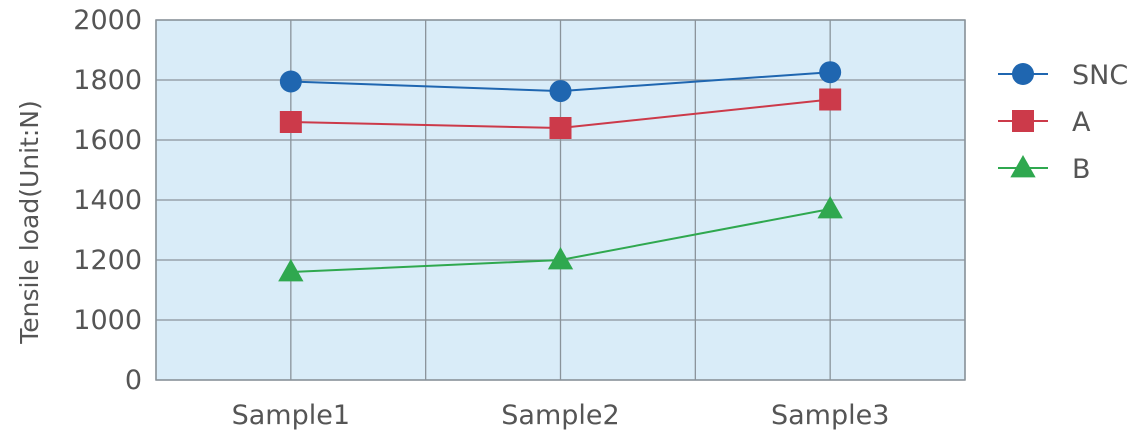 This screenshot has height=442, width=1137. Describe the element at coordinates (1023, 166) in the screenshot. I see `legend-marker-triangle` at that location.